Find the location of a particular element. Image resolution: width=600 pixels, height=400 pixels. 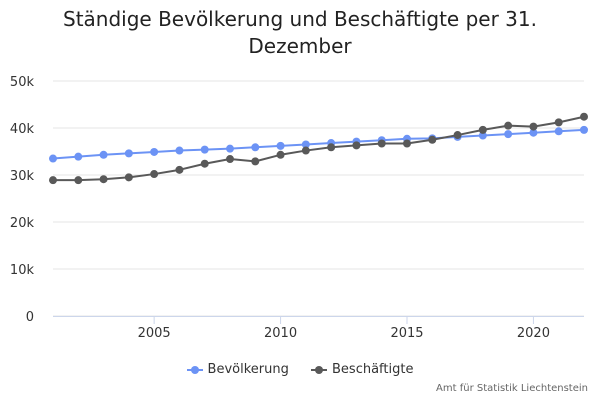

legend-item-bevoelkerung: Bevölkerung is located at coordinates (237, 369).